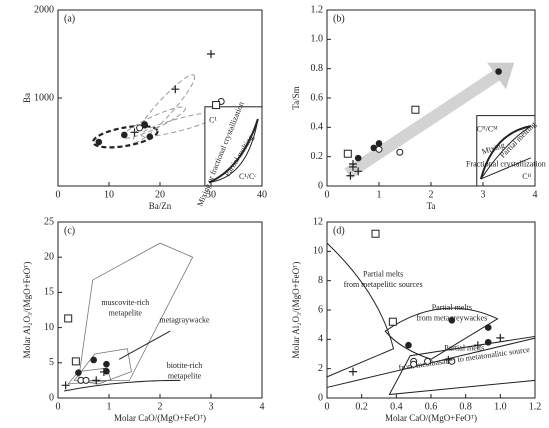 This screenshot has width=549, height=428. Describe the element at coordinates (211, 194) in the screenshot. I see `x-tick-label: 30` at that location.